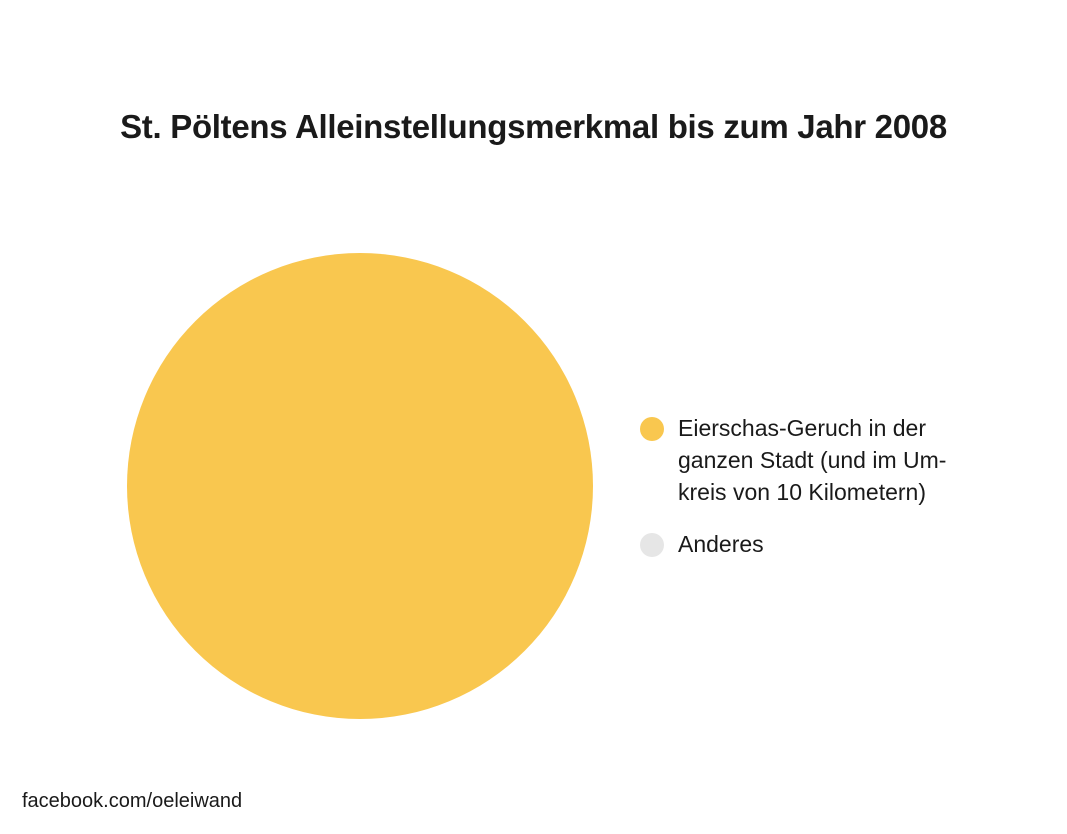 This screenshot has height=834, width=1067. What do you see at coordinates (802, 428) in the screenshot?
I see `legend-label-line: Eierschas-Geruch in der` at bounding box center [802, 428].